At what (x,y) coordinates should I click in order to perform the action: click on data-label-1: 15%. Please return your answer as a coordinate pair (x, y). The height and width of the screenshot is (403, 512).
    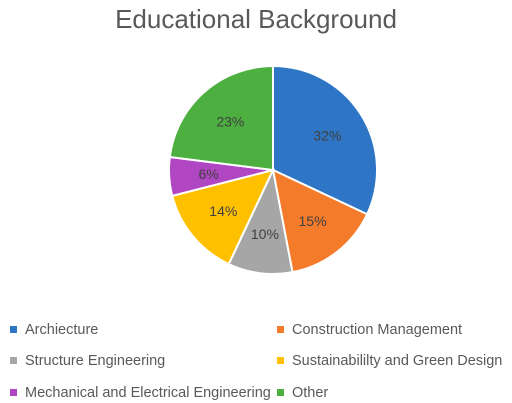
    Looking at the image, I should click on (313, 221).